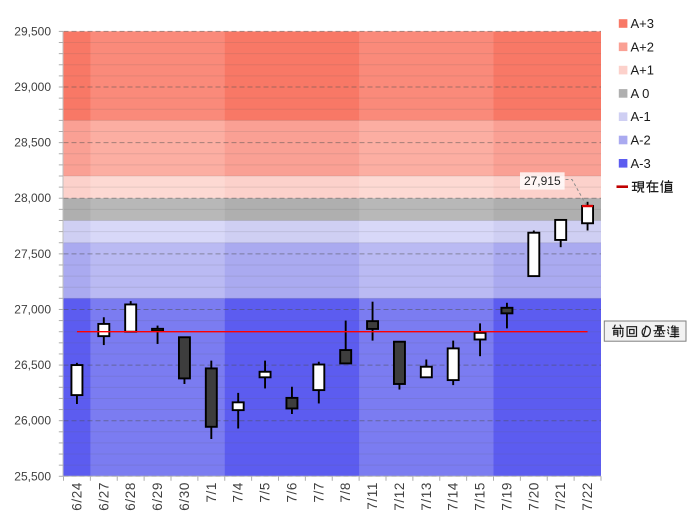  I want to click on svg-text: 7/11, so click(372, 496).